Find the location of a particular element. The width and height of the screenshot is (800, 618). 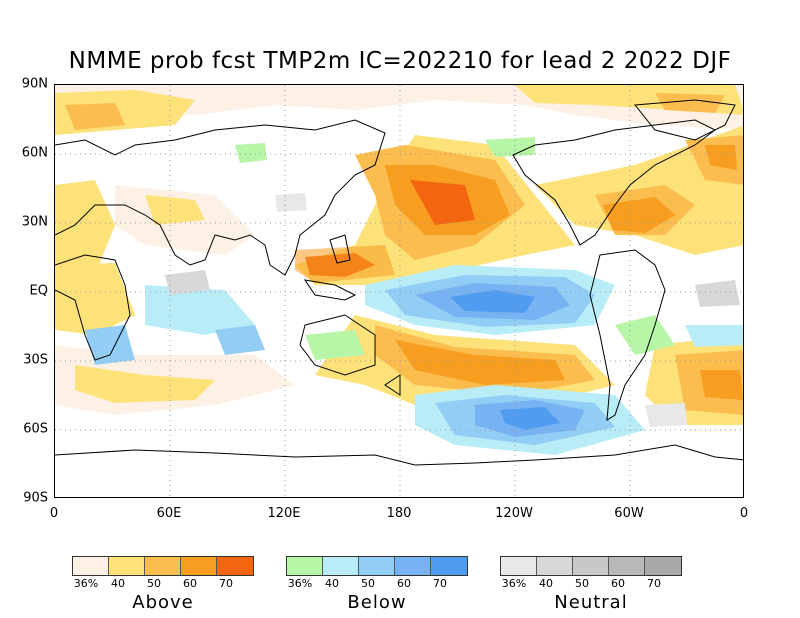

lat-label-90n: 90N is located at coordinates (34, 84).